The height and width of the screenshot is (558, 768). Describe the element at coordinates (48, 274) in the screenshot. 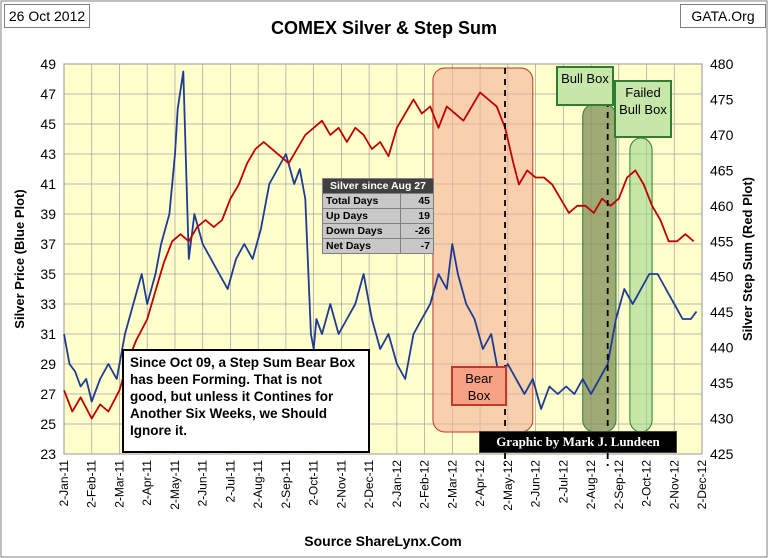

I see `y-left-tick-label: 35` at that location.